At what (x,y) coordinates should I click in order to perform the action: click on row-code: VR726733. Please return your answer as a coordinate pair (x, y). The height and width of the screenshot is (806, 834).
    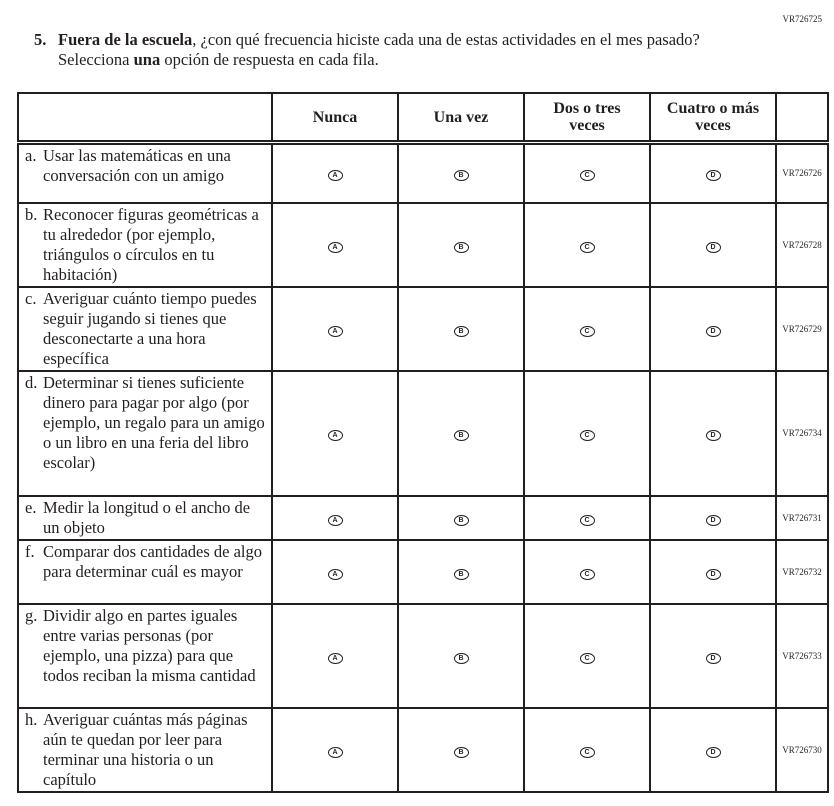
    Looking at the image, I should click on (802, 655).